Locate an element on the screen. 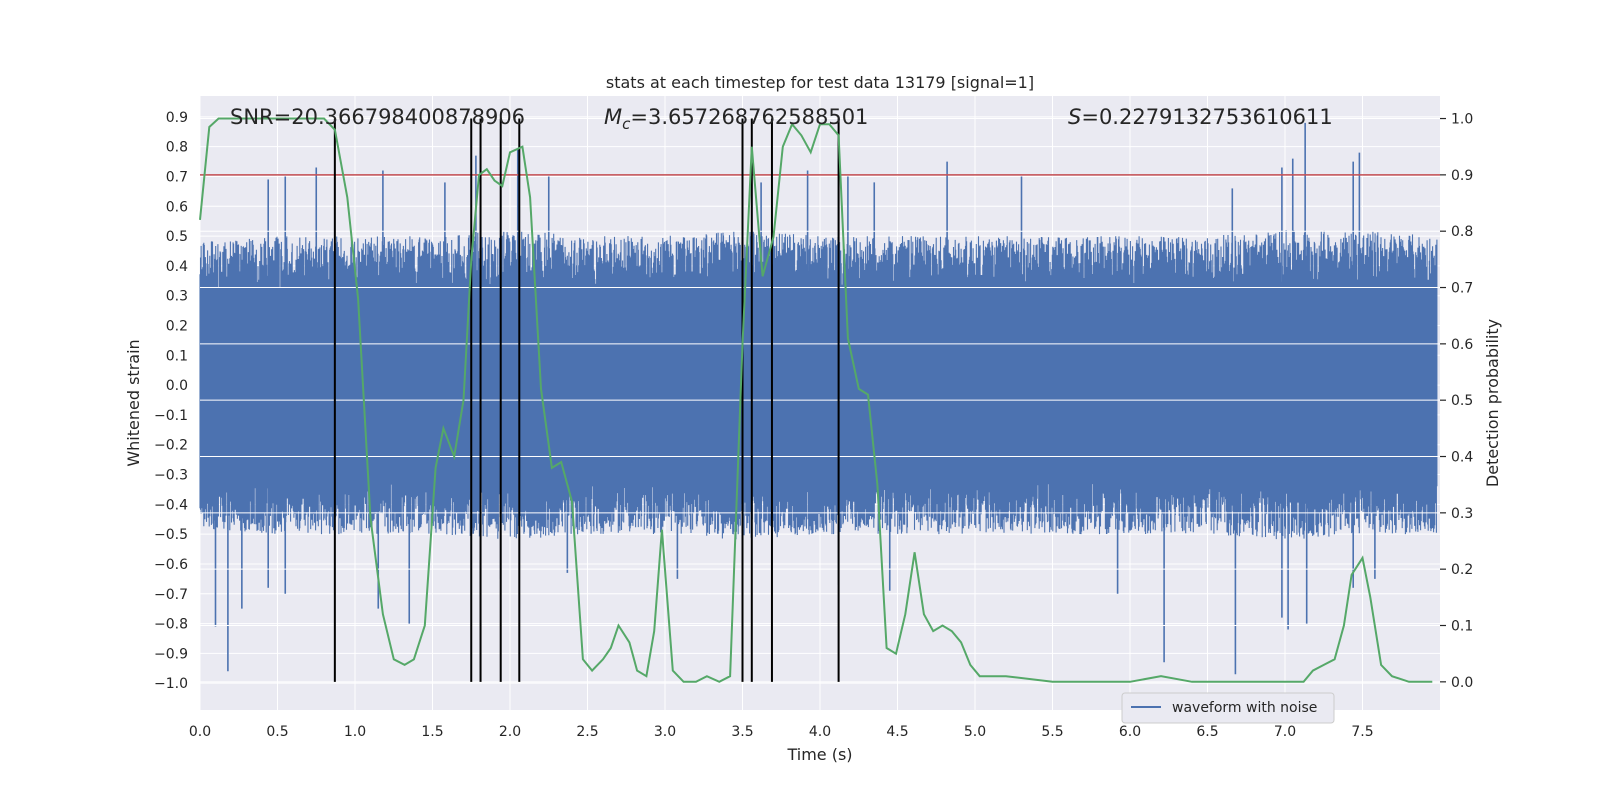 The image size is (1600, 800). y-tick-label-right: 0.3 is located at coordinates (1462, 514).